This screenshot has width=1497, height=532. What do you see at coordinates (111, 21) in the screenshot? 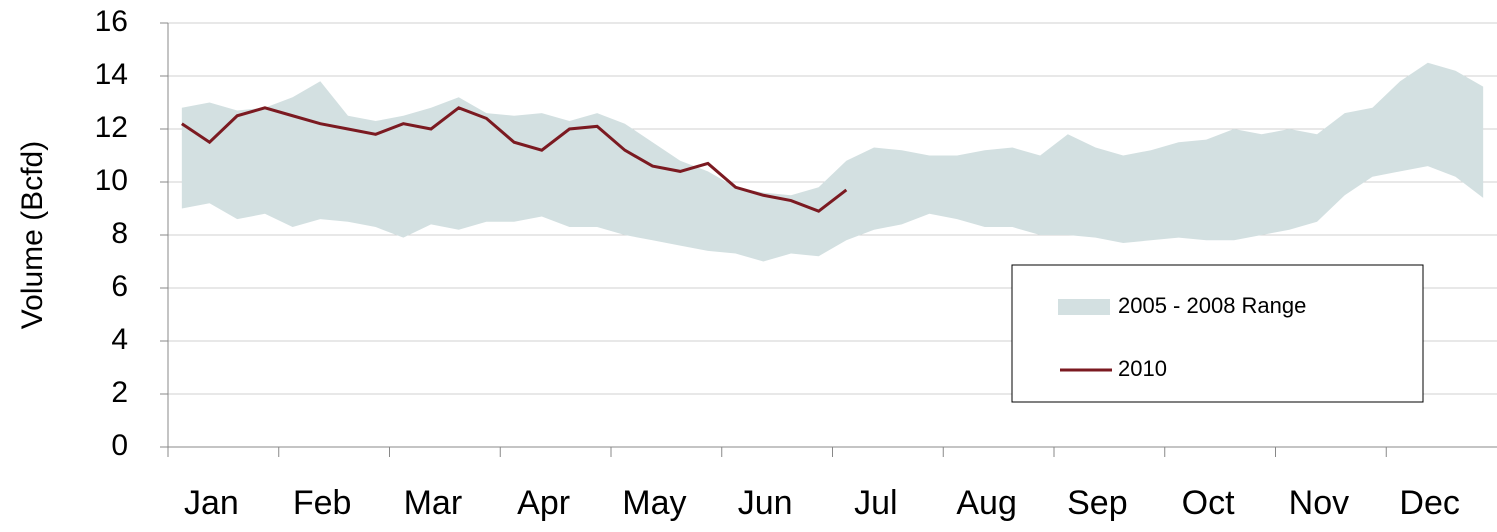
I see `y-tick-label: 16` at bounding box center [111, 21].